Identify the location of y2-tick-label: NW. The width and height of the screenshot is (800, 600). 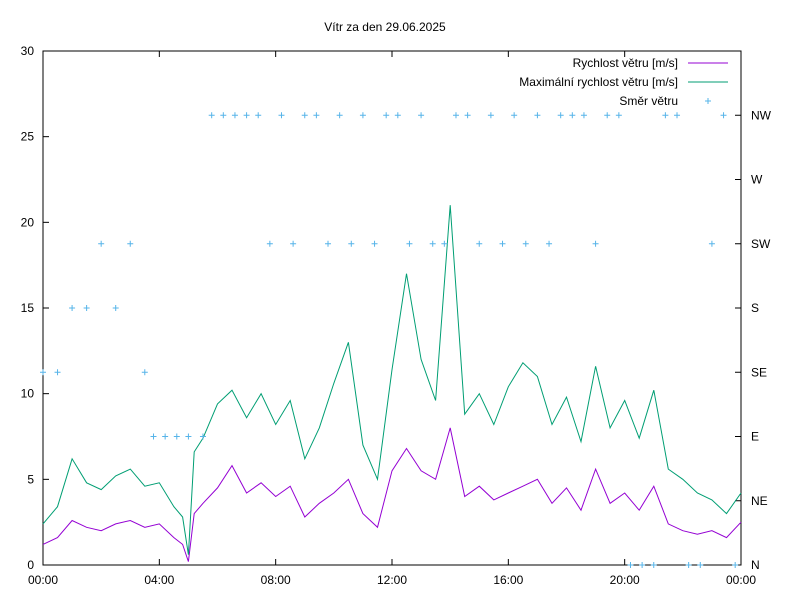
(761, 115).